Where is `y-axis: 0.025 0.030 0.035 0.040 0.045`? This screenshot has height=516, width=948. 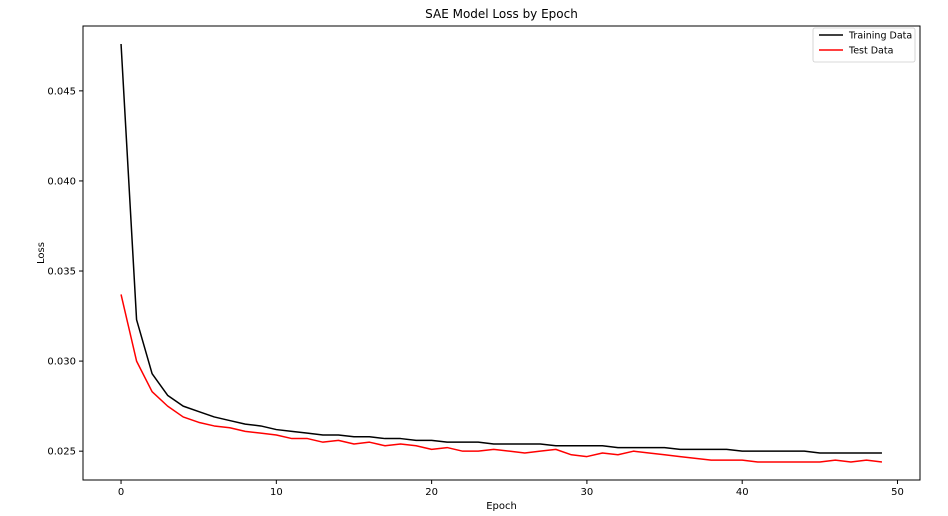
y-axis: 0.025 0.030 0.035 0.040 0.045 is located at coordinates (65, 272).